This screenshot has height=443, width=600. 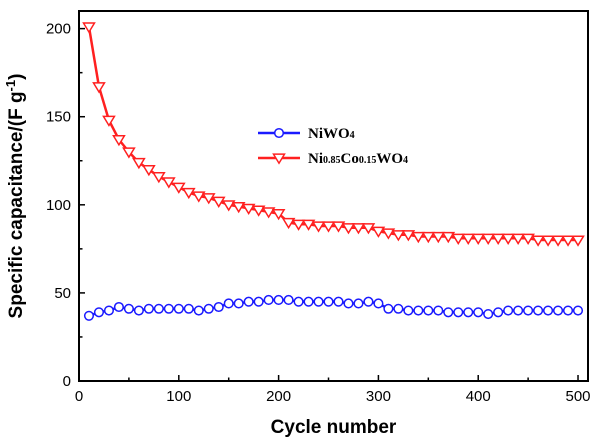 What do you see at coordinates (79, 396) in the screenshot?
I see `x-tick-label: 0` at bounding box center [79, 396].